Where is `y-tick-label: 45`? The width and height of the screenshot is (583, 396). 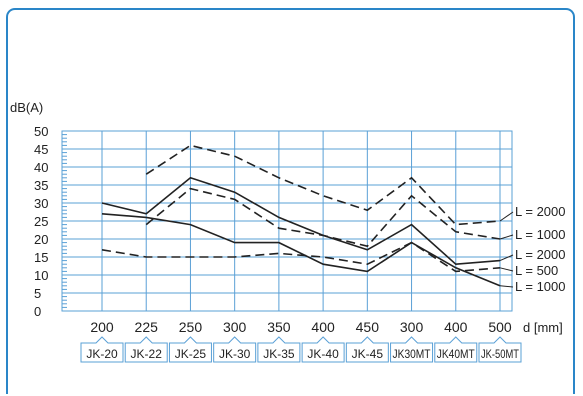 y-tick-label: 45 is located at coordinates (41, 149).